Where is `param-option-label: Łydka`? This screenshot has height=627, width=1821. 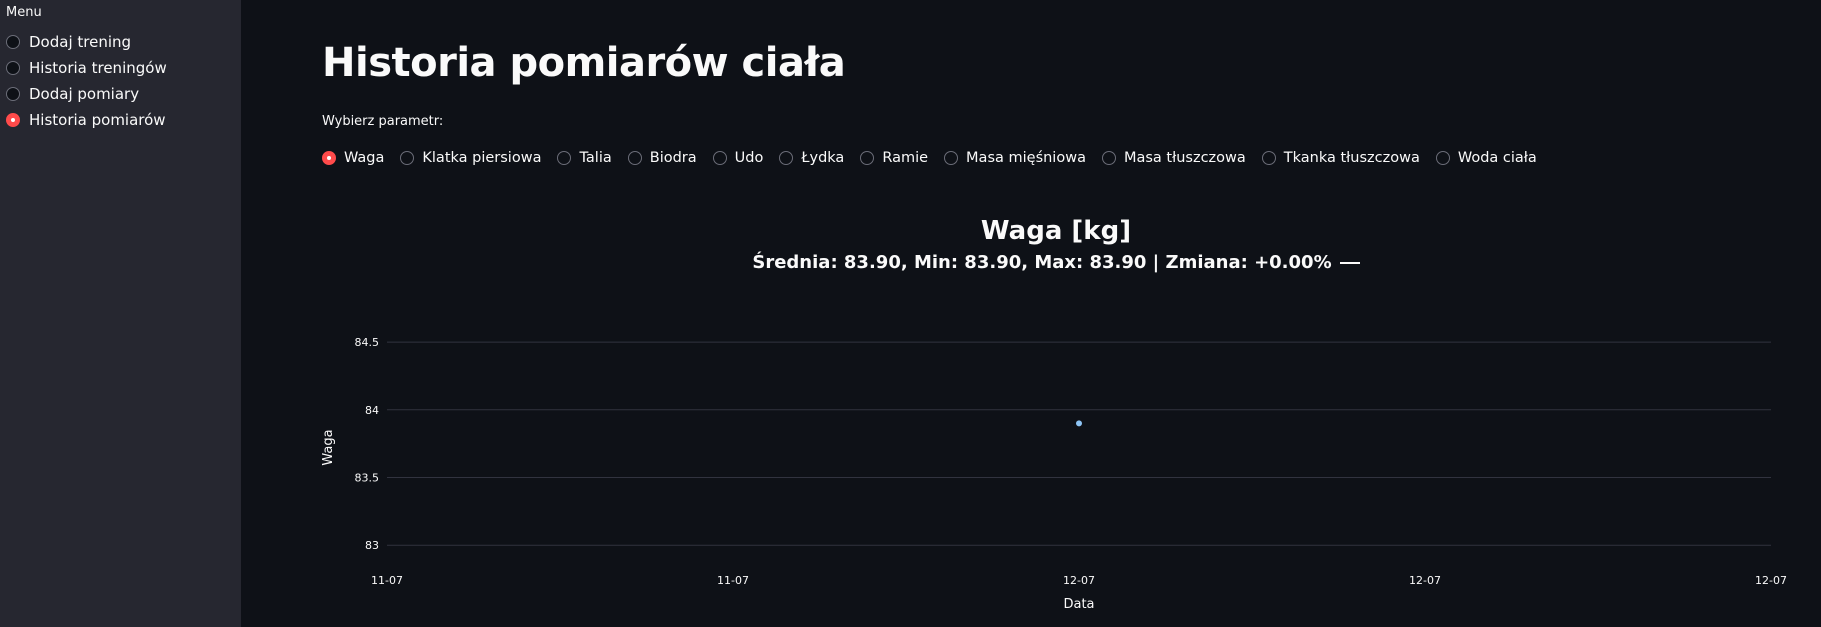
param-option-label: Łydka is located at coordinates (823, 158).